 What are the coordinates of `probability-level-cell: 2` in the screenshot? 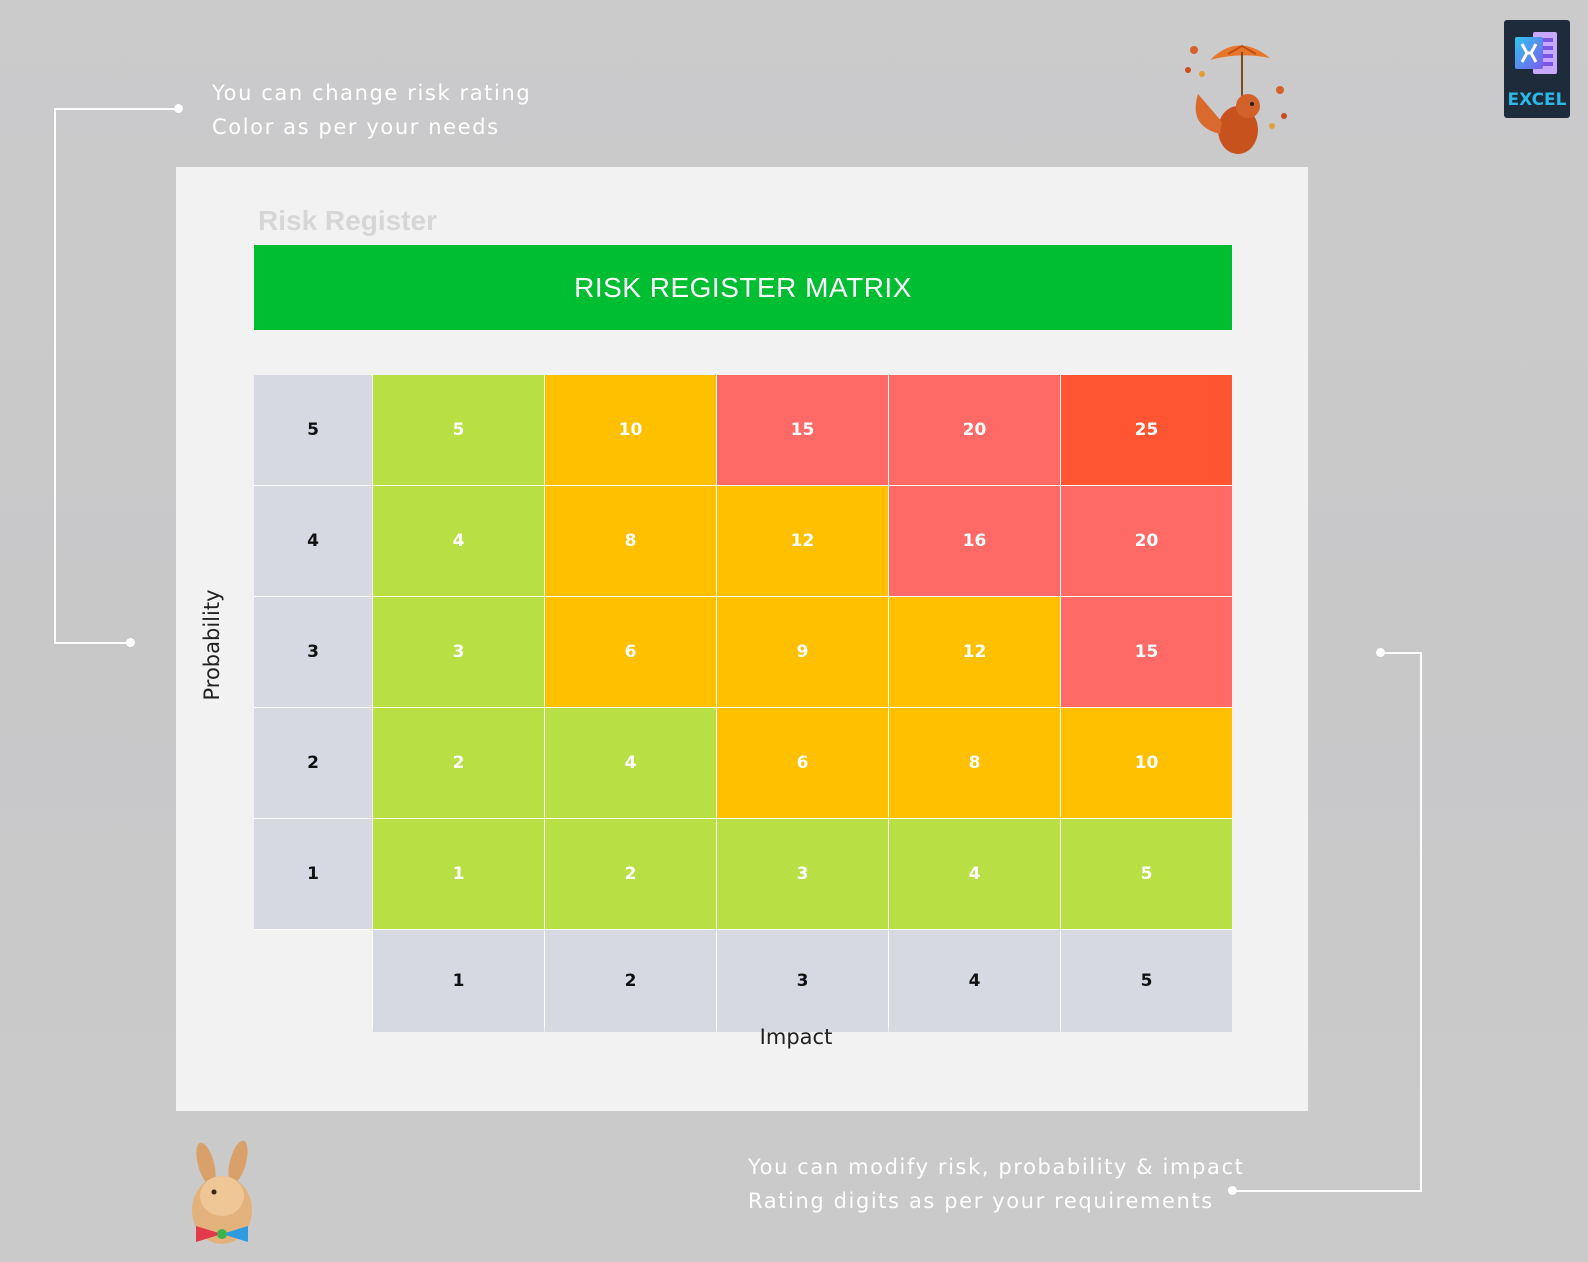 It's located at (313, 763).